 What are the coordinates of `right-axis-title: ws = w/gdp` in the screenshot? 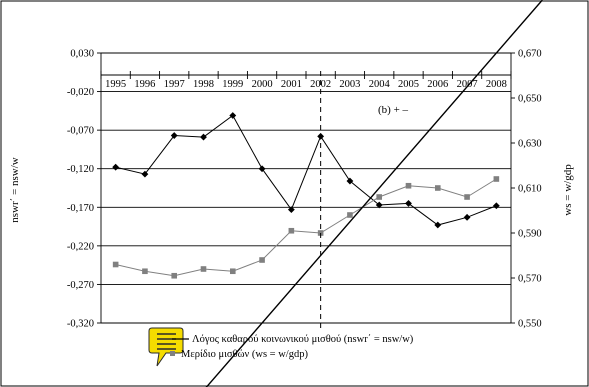 It's located at (568, 190).